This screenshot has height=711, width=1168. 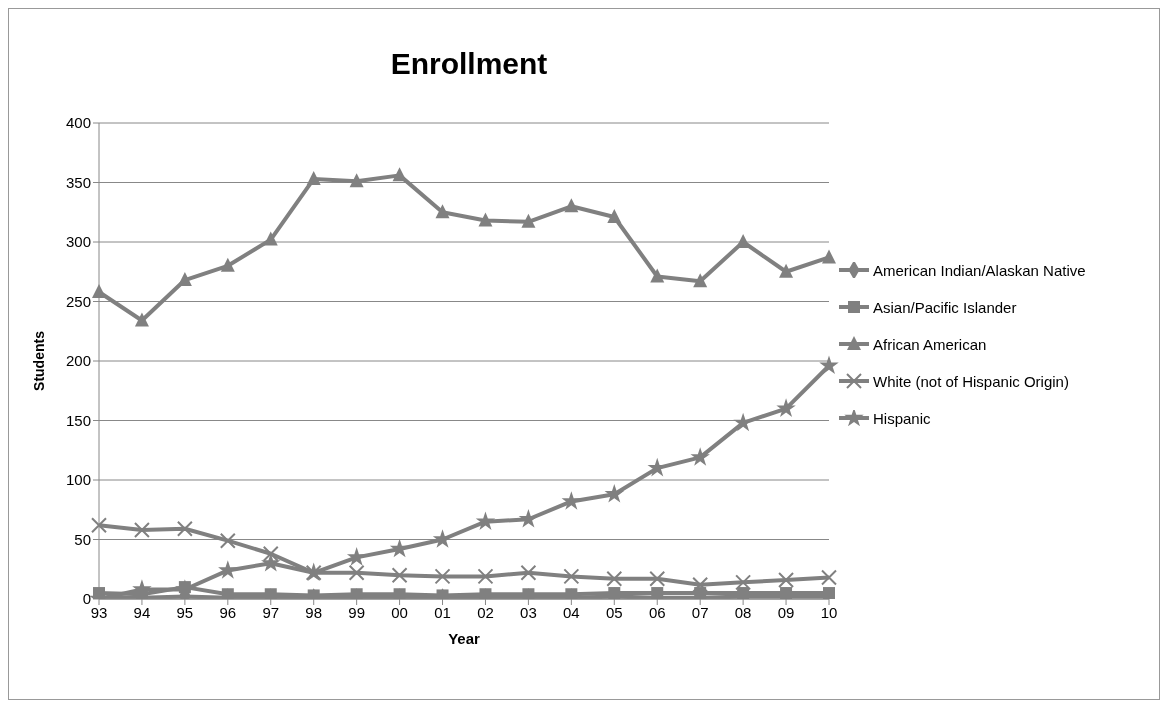 What do you see at coordinates (829, 612) in the screenshot?
I see `x-tick-label: 10` at bounding box center [829, 612].